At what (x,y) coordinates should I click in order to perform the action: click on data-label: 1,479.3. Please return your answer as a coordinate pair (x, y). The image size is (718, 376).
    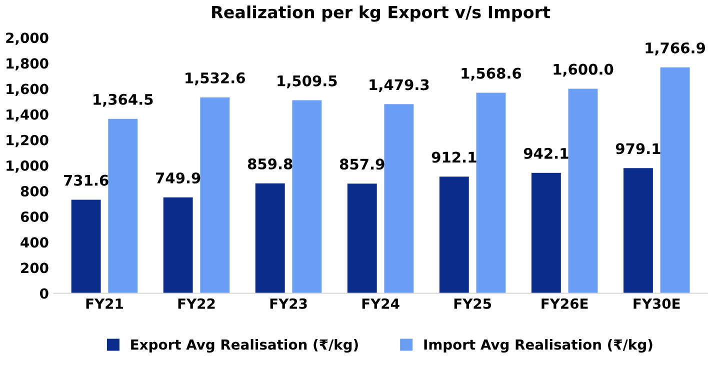
    Looking at the image, I should click on (399, 85).